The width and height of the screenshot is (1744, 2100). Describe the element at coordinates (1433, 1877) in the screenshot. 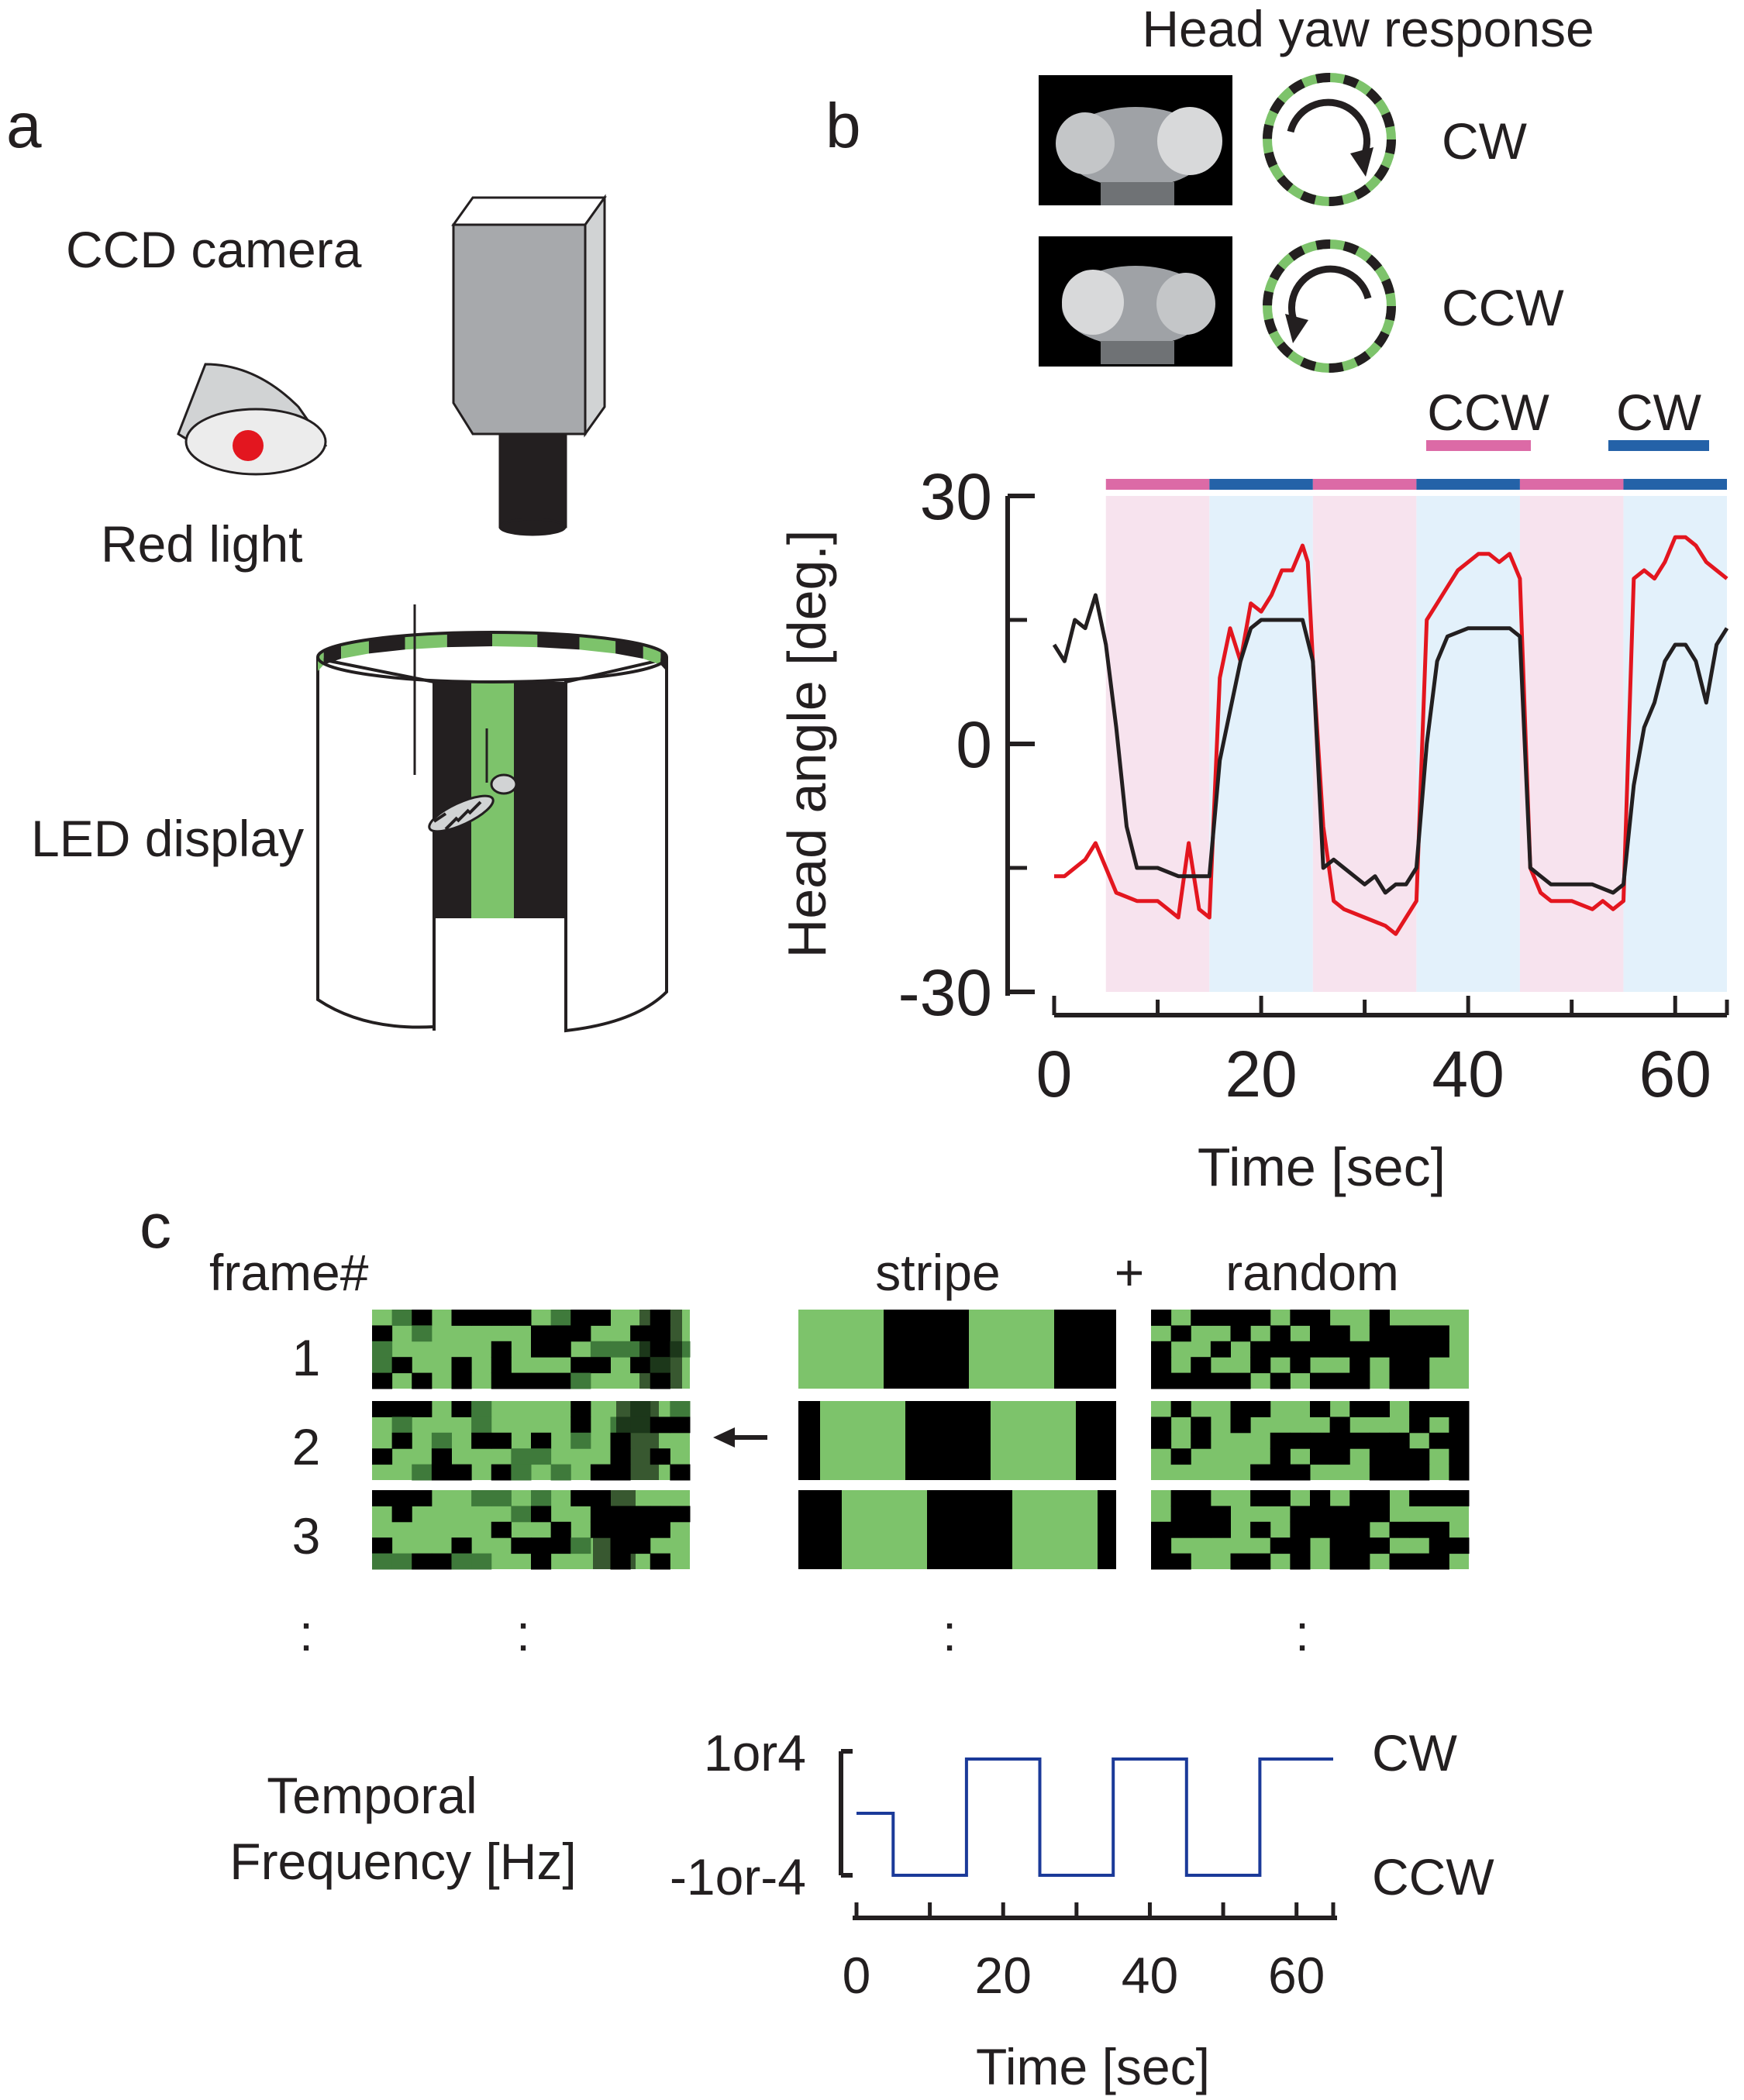

I see `tf-ccw-label: CCW` at that location.